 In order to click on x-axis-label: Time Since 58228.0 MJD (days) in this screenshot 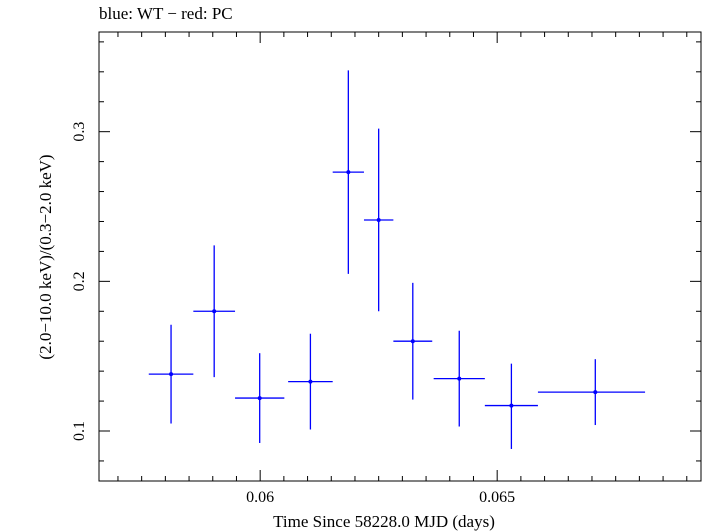, I will do `click(384, 521)`.